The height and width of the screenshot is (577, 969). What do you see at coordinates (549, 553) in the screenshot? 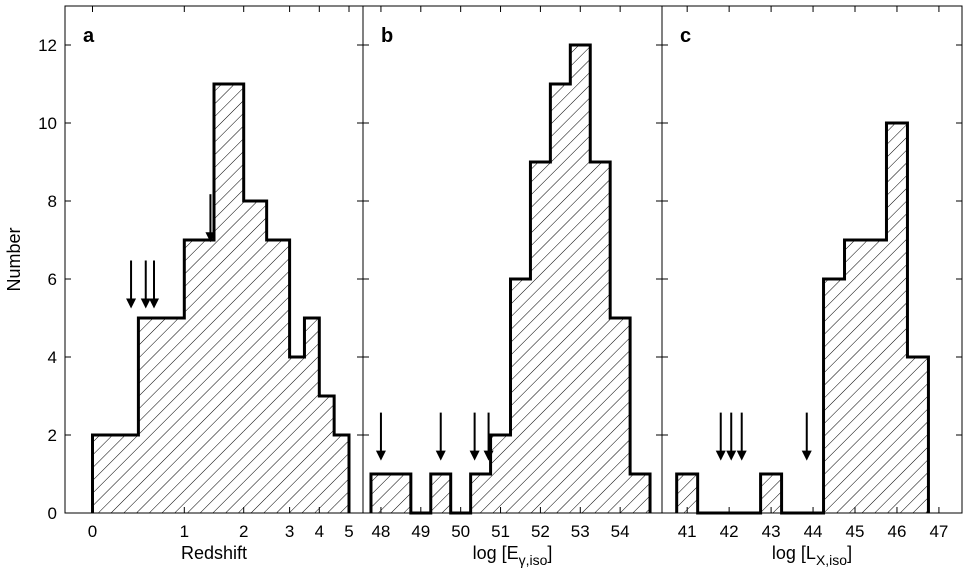
I see `panel-b-x-axis-label-close: ]` at bounding box center [549, 553].